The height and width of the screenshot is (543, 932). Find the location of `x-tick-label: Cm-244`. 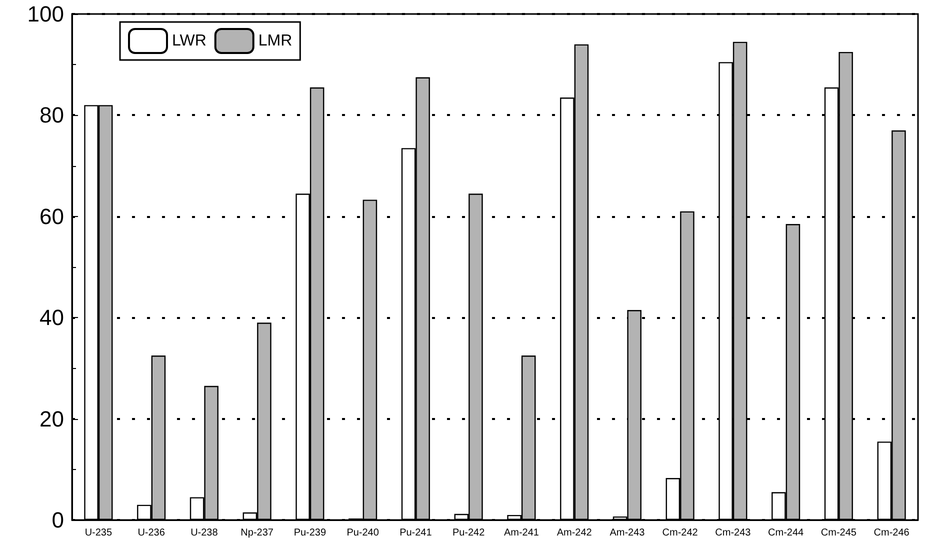

x-tick-label: Cm-244 is located at coordinates (786, 533).